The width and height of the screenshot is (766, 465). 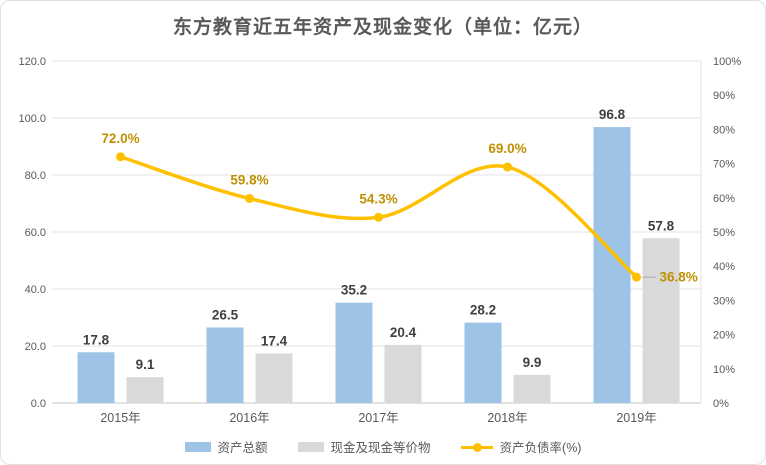 What do you see at coordinates (724, 199) in the screenshot?
I see `right-axis-tick-label: 60%` at bounding box center [724, 199].